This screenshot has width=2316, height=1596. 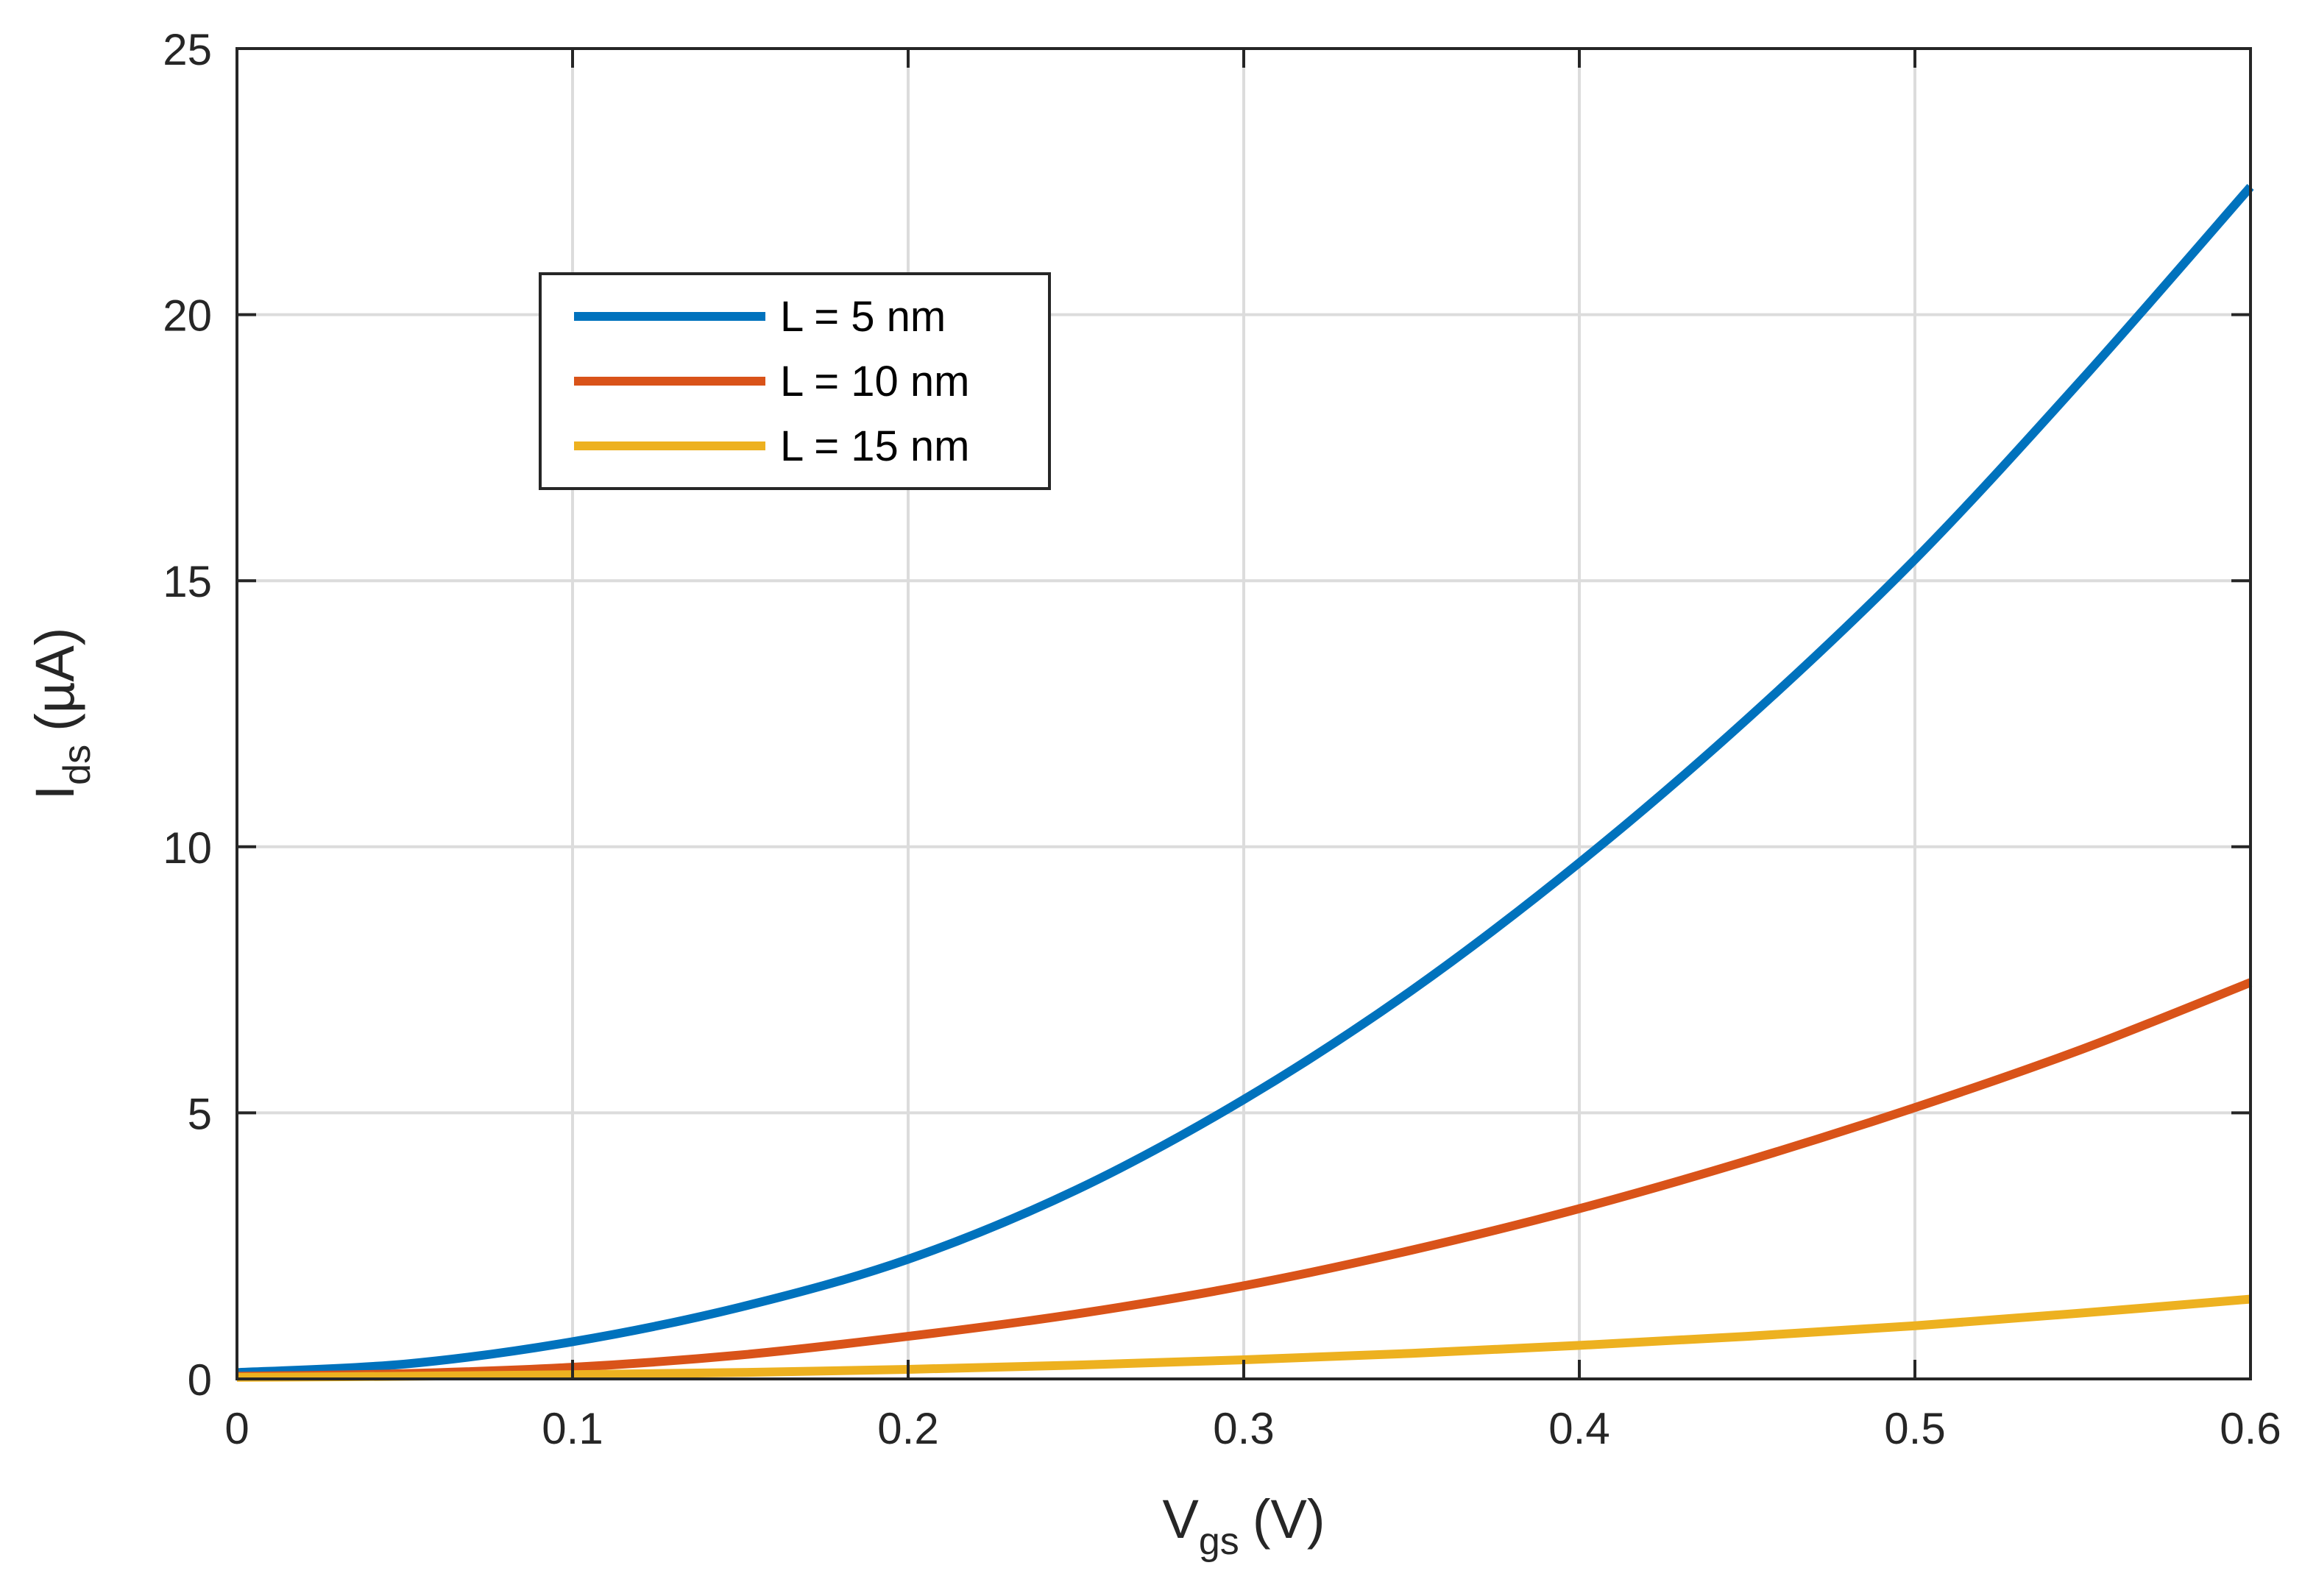 I want to click on x-axis-label: Vgs (V), so click(x=1244, y=1526).